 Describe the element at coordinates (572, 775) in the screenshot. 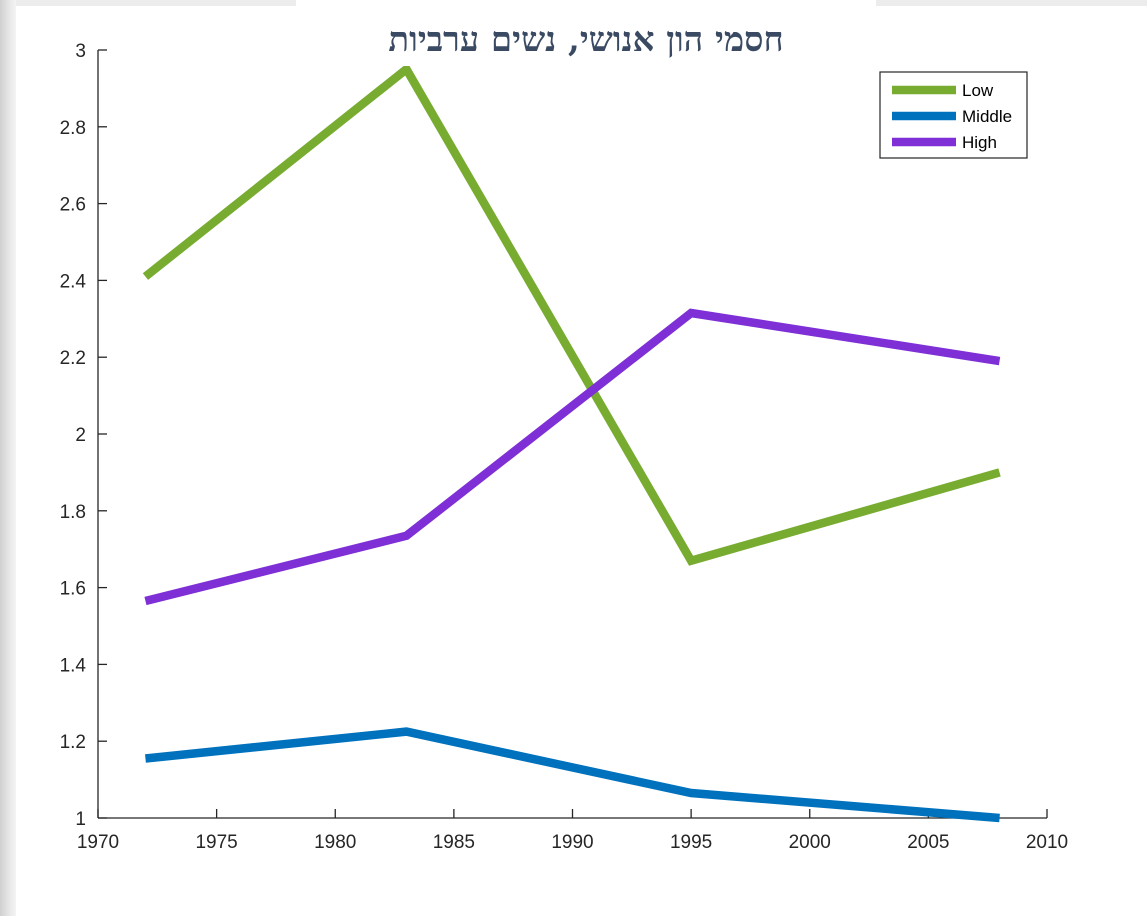

I see `series-line-middle` at that location.